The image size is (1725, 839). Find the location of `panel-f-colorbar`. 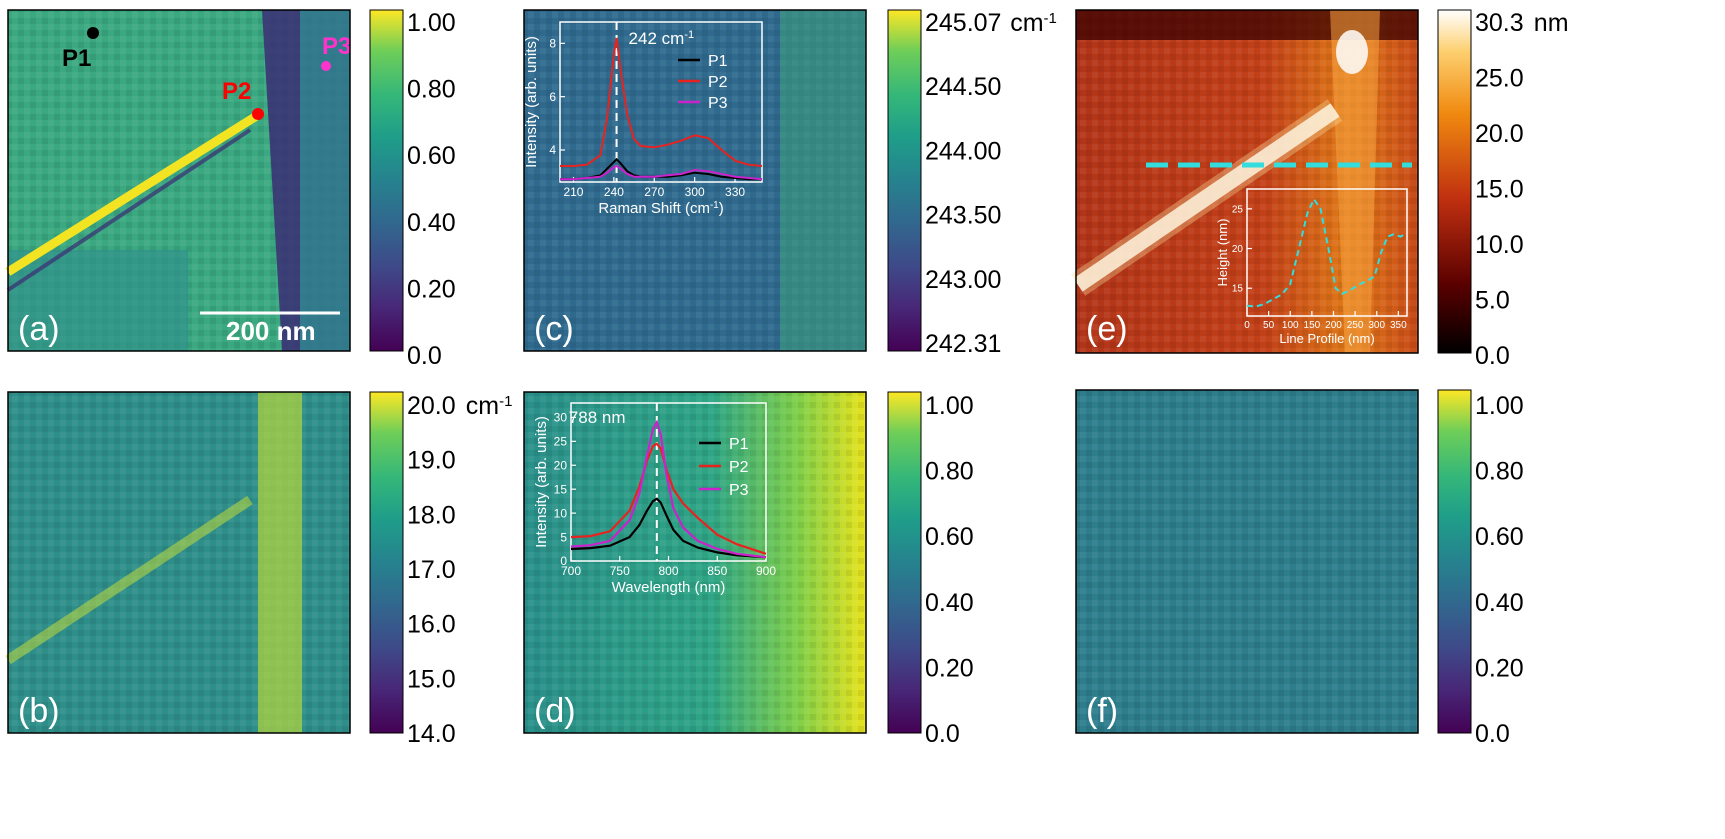

panel-f-colorbar is located at coordinates (1454, 561).